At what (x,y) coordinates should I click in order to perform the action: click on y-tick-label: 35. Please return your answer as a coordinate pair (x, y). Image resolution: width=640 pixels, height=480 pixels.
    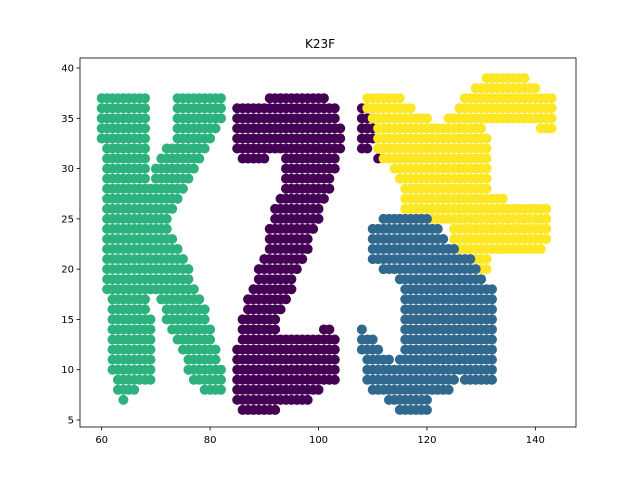
    Looking at the image, I should click on (67, 119).